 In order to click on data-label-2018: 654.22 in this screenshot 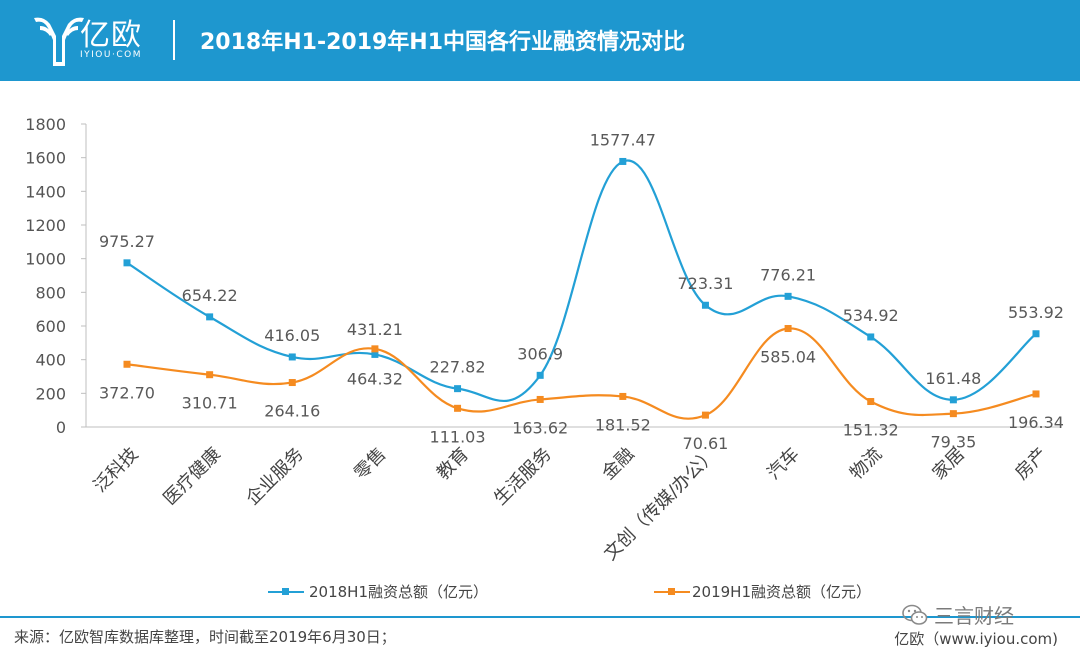, I will do `click(210, 295)`.